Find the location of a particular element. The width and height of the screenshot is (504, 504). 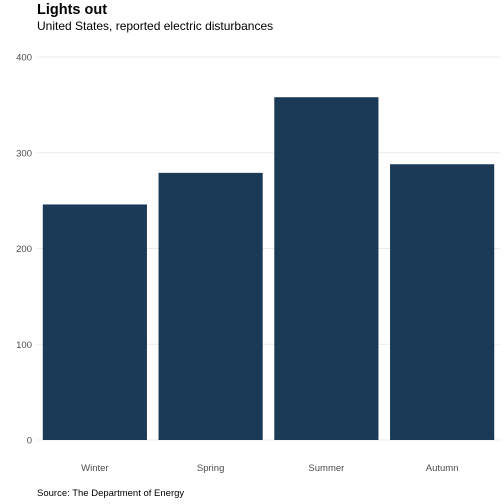

chart-title: Lights out is located at coordinates (72, 10).